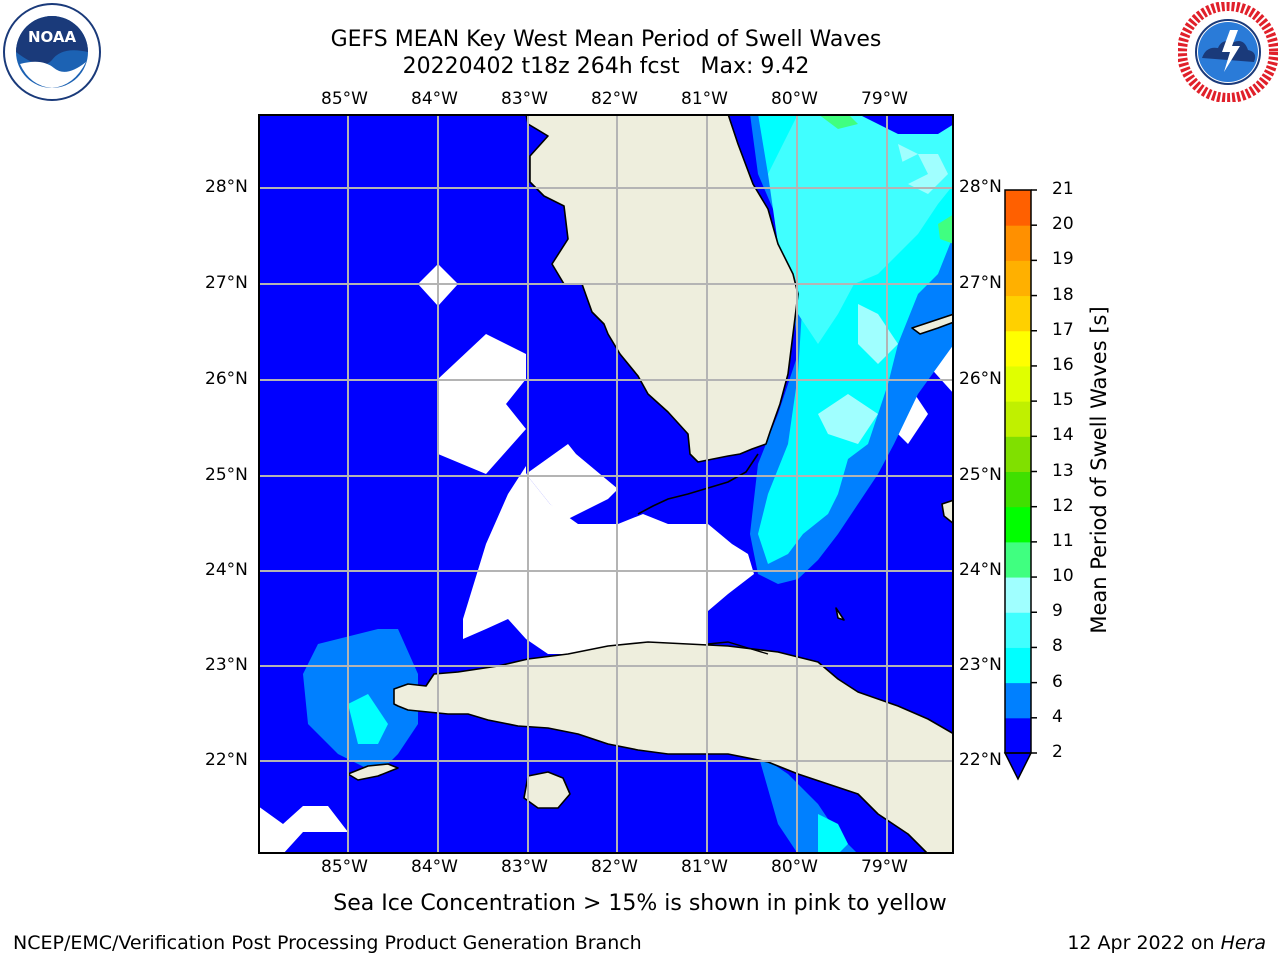  Describe the element at coordinates (1063, 435) in the screenshot. I see `colorbar-tick-label: 14` at that location.